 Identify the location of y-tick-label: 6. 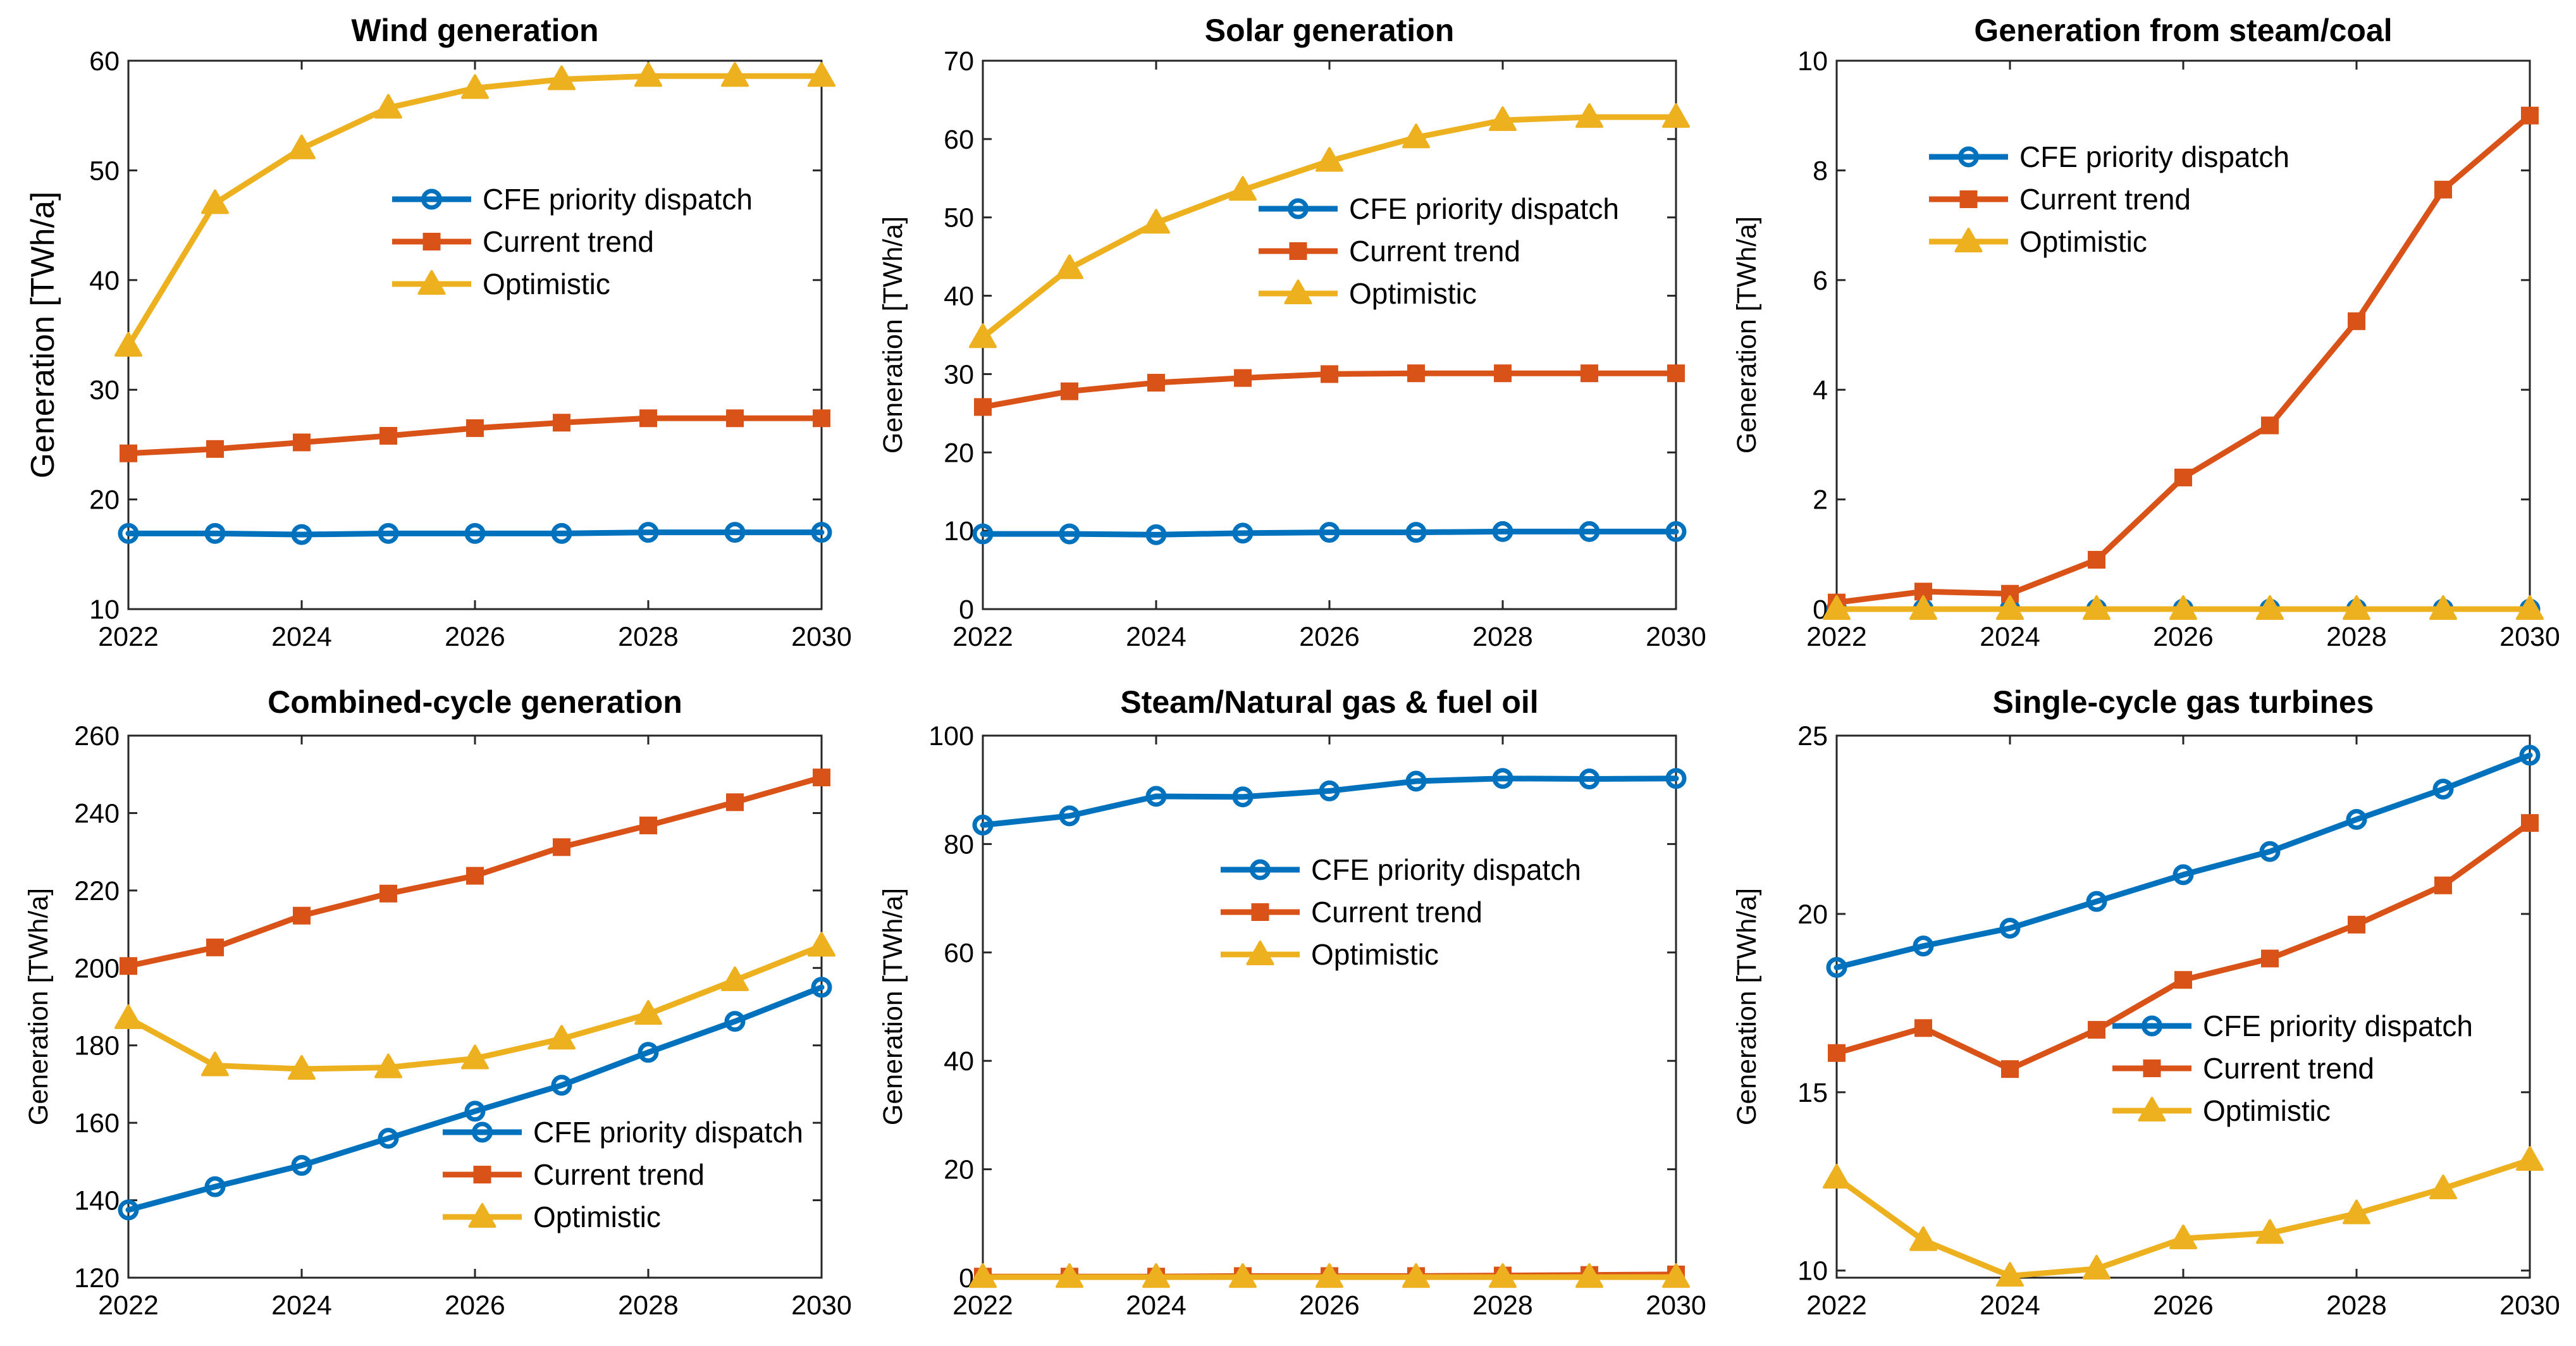
(1820, 281).